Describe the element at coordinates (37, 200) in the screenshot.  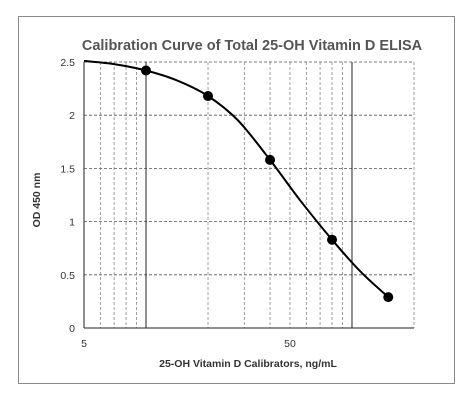
I see `y-axis-label: OD 450 nm` at that location.